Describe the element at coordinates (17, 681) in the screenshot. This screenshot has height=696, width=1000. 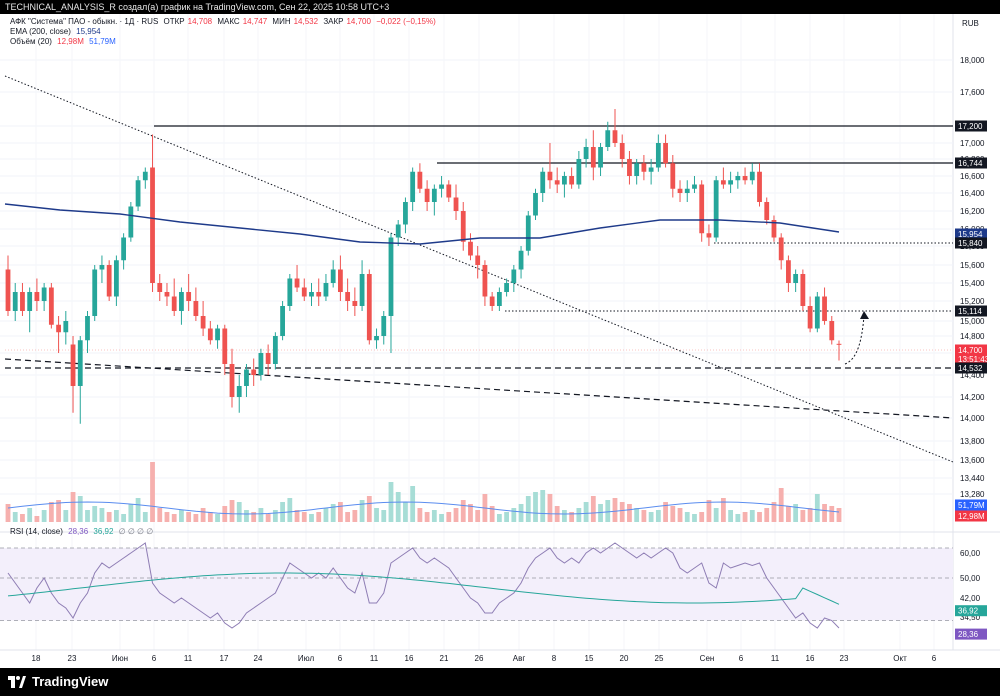
I see `tradingview-logo-icon` at that location.